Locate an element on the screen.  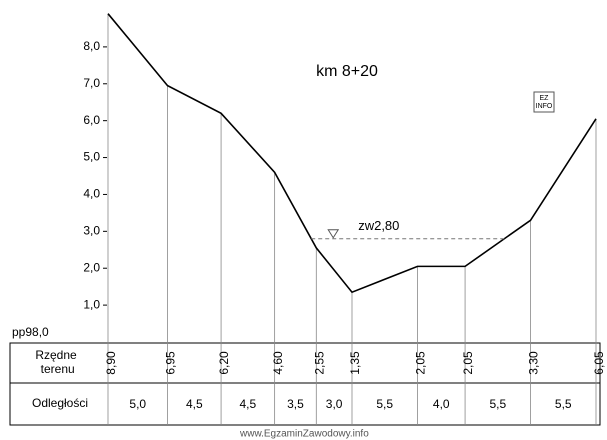
logo: EZ INFO is located at coordinates (544, 102).